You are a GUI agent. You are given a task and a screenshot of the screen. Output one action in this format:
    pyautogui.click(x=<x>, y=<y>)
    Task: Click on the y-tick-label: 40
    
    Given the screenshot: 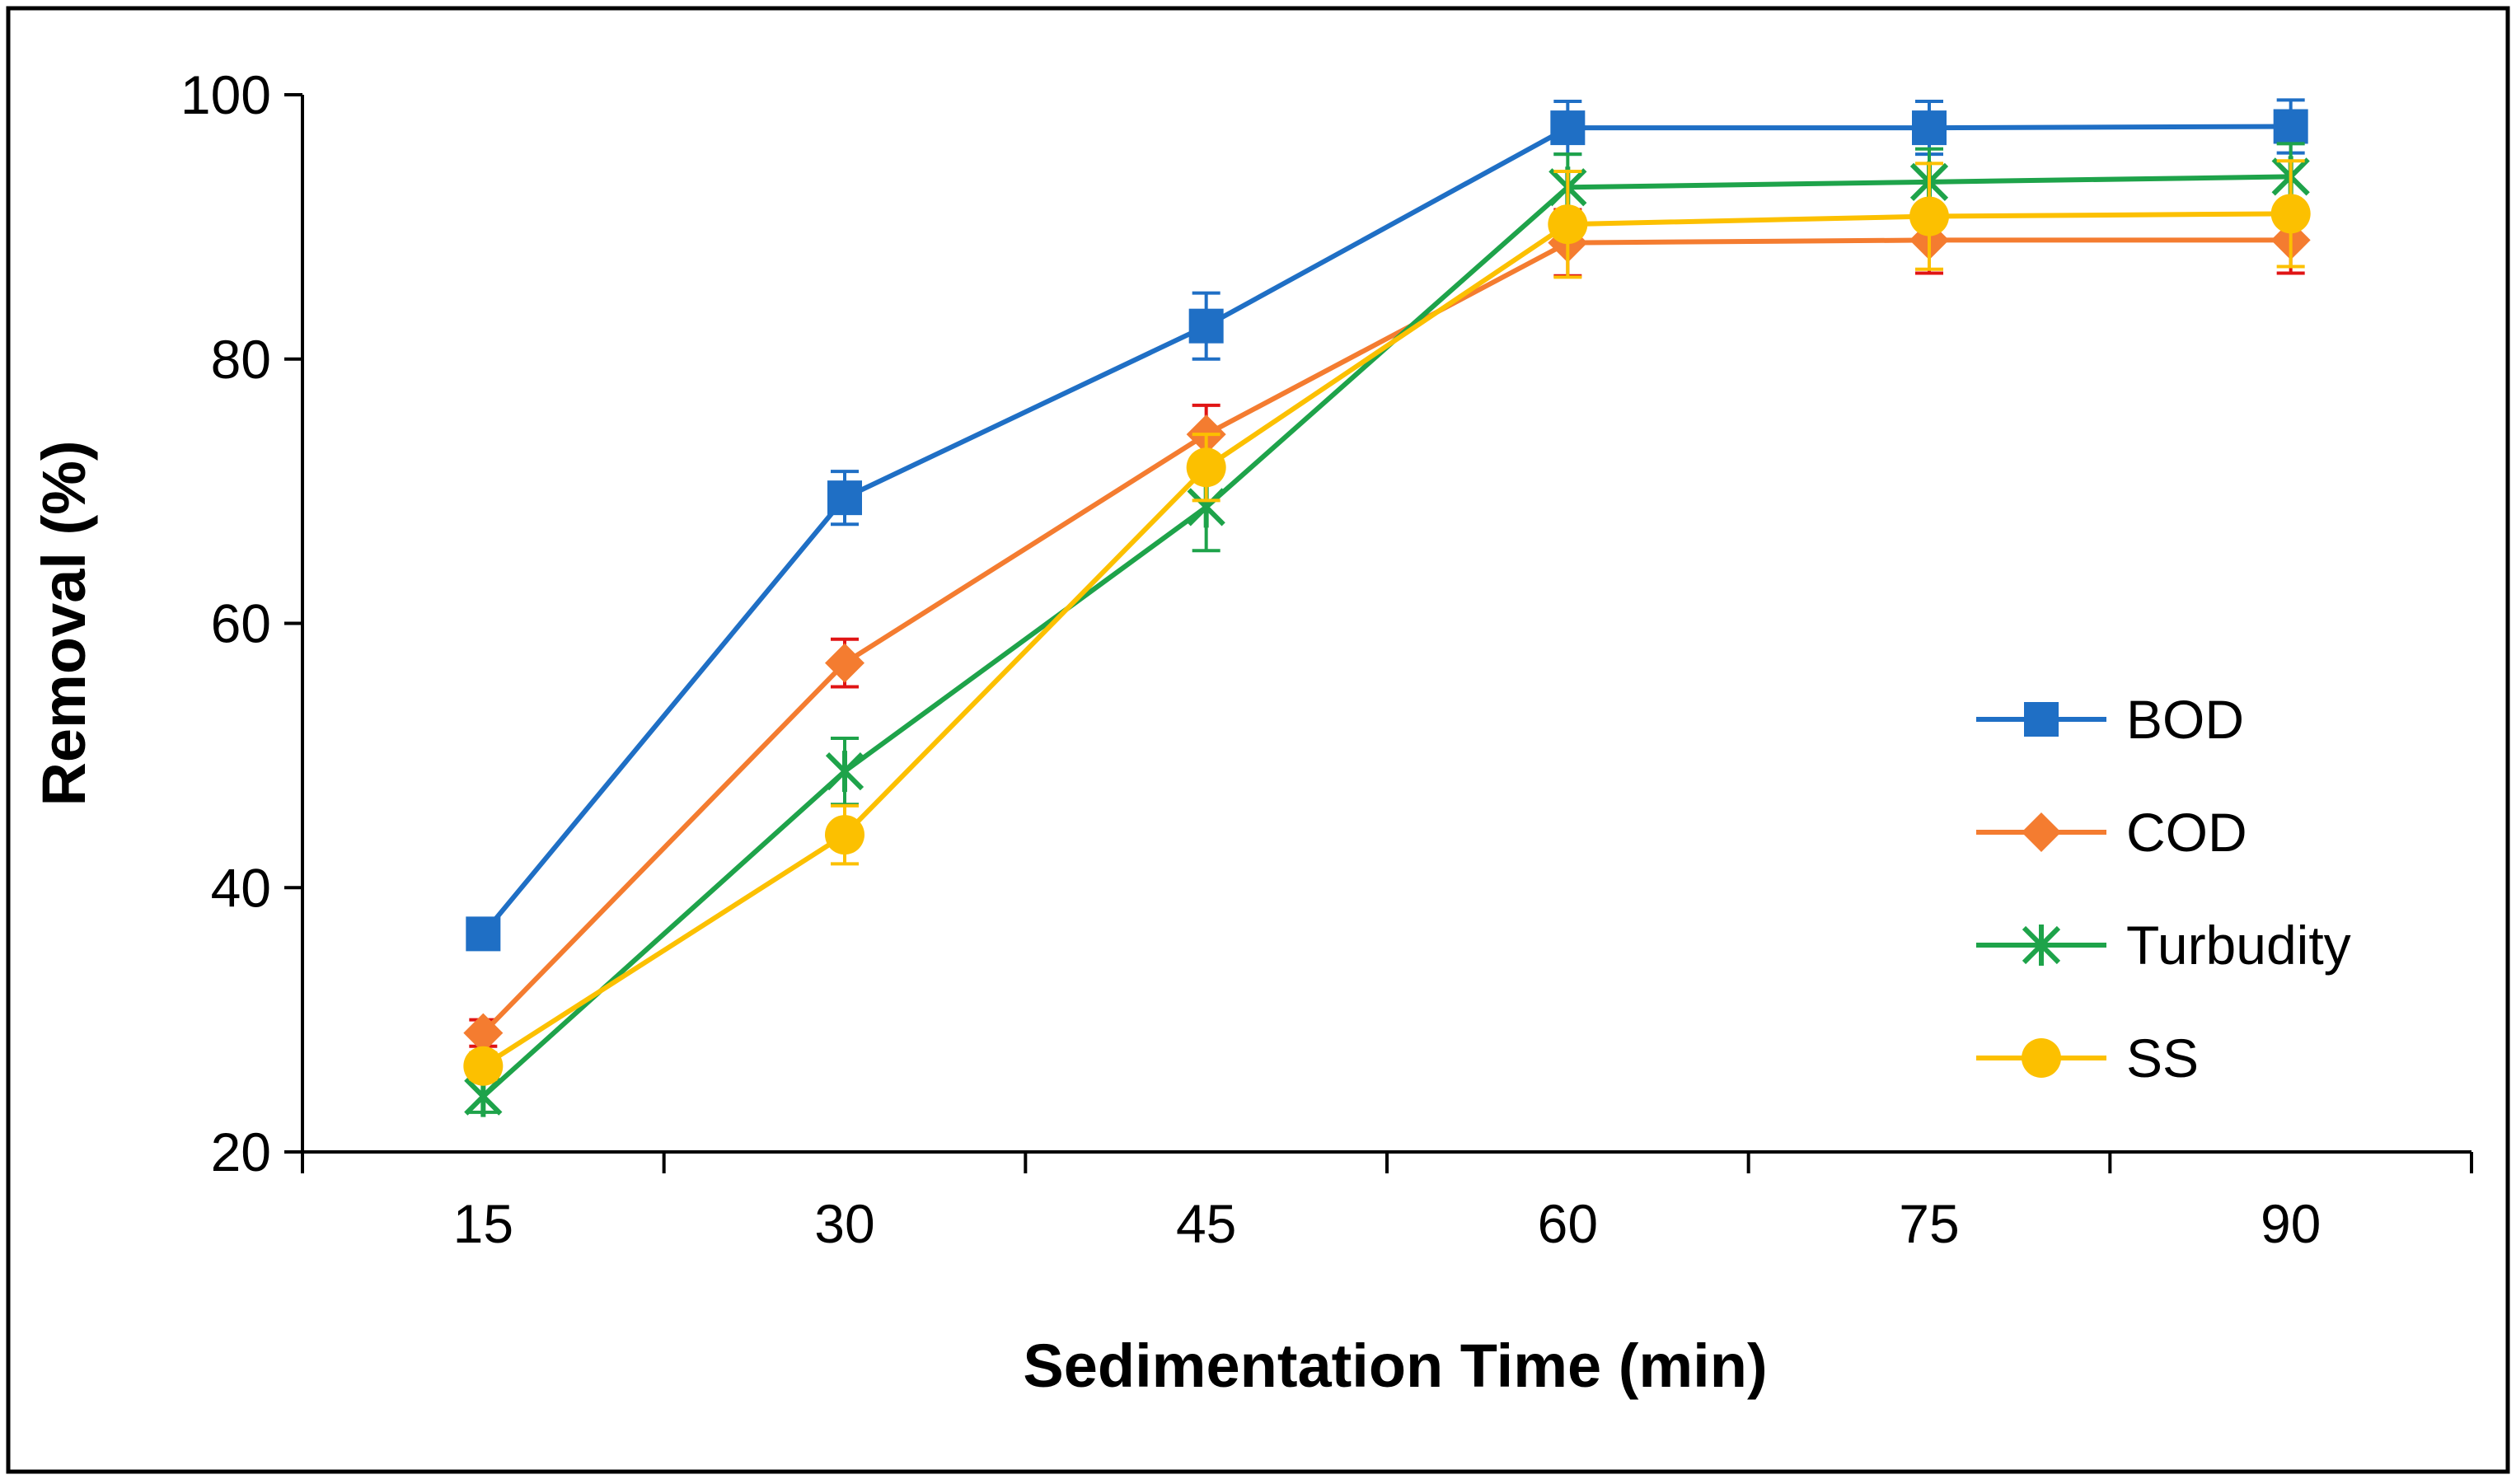 What is the action you would take?
    pyautogui.click(x=241, y=888)
    